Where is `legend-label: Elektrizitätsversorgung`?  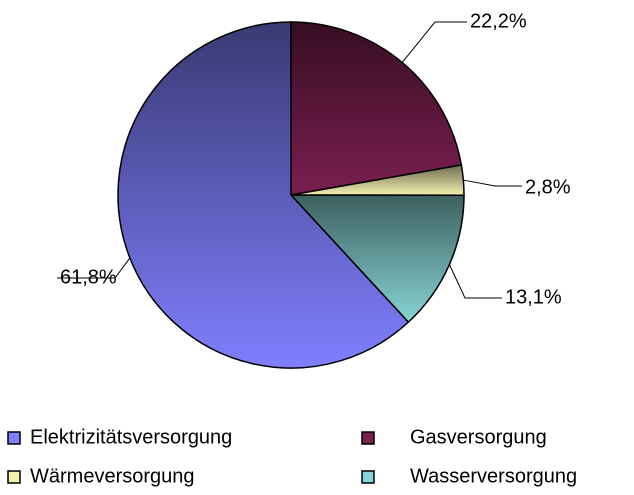 legend-label: Elektrizitätsversorgung is located at coordinates (131, 437).